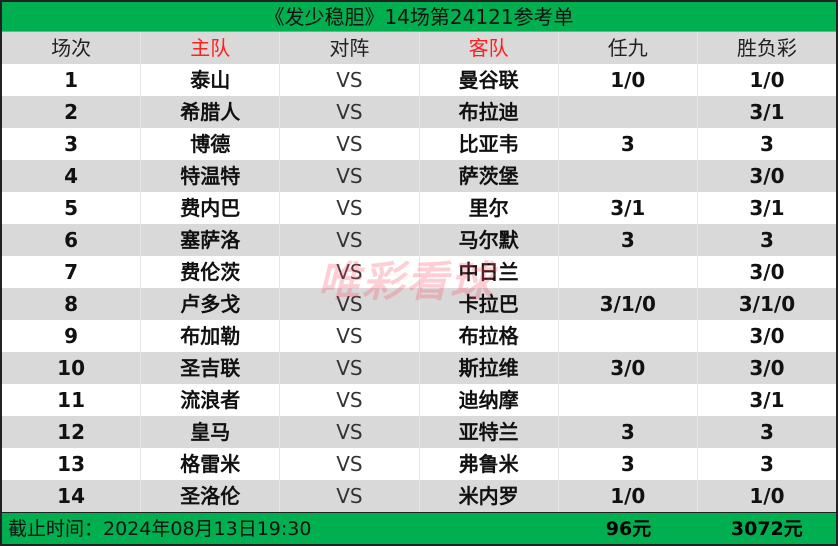 Image resolution: width=840 pixels, height=546 pixels. What do you see at coordinates (489, 48) in the screenshot?
I see `header-cell: 客队` at bounding box center [489, 48].